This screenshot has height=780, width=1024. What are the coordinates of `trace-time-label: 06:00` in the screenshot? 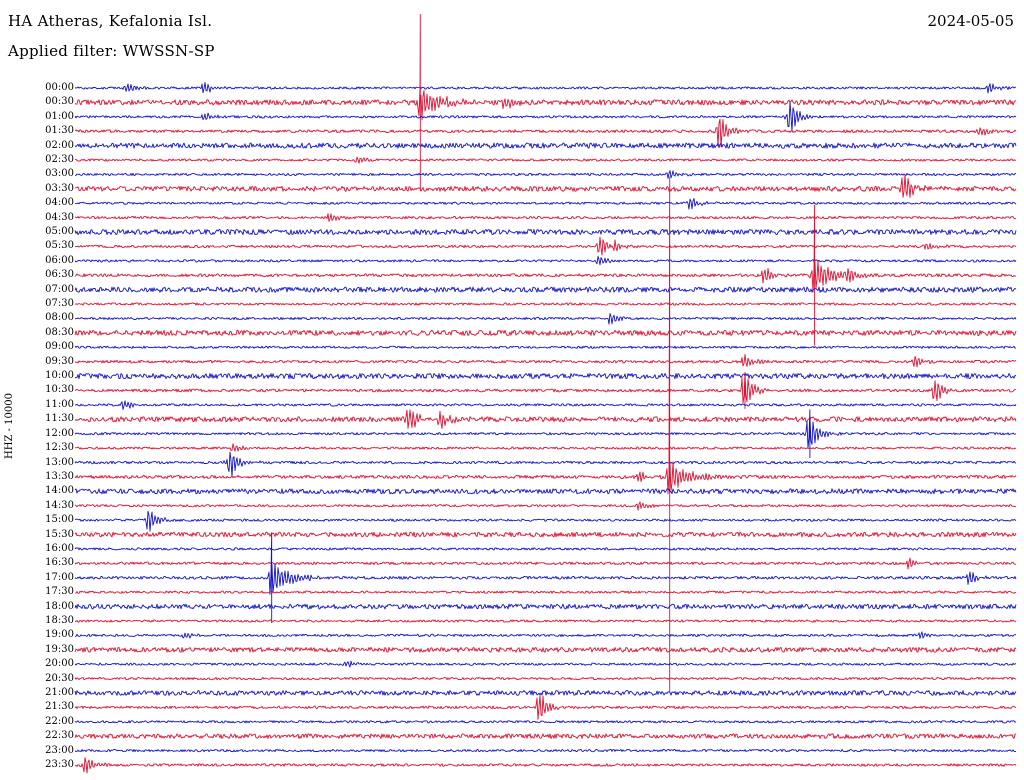 It's located at (59, 260).